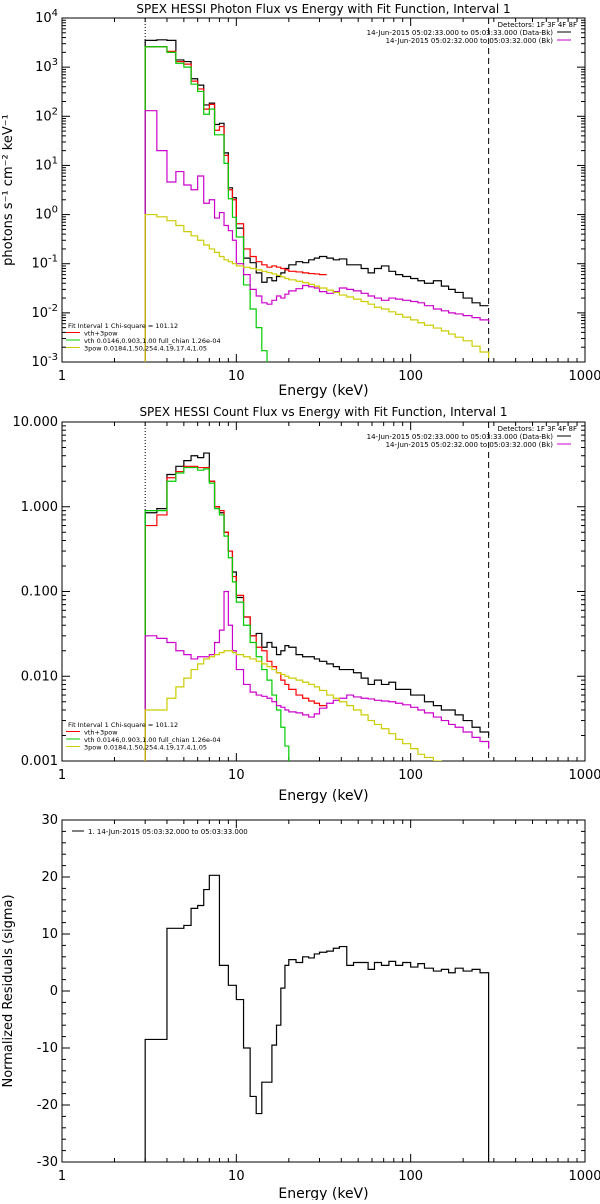 This screenshot has height=1204, width=600. What do you see at coordinates (39, 592) in the screenshot?
I see `y-tick-label: 0.100` at bounding box center [39, 592].